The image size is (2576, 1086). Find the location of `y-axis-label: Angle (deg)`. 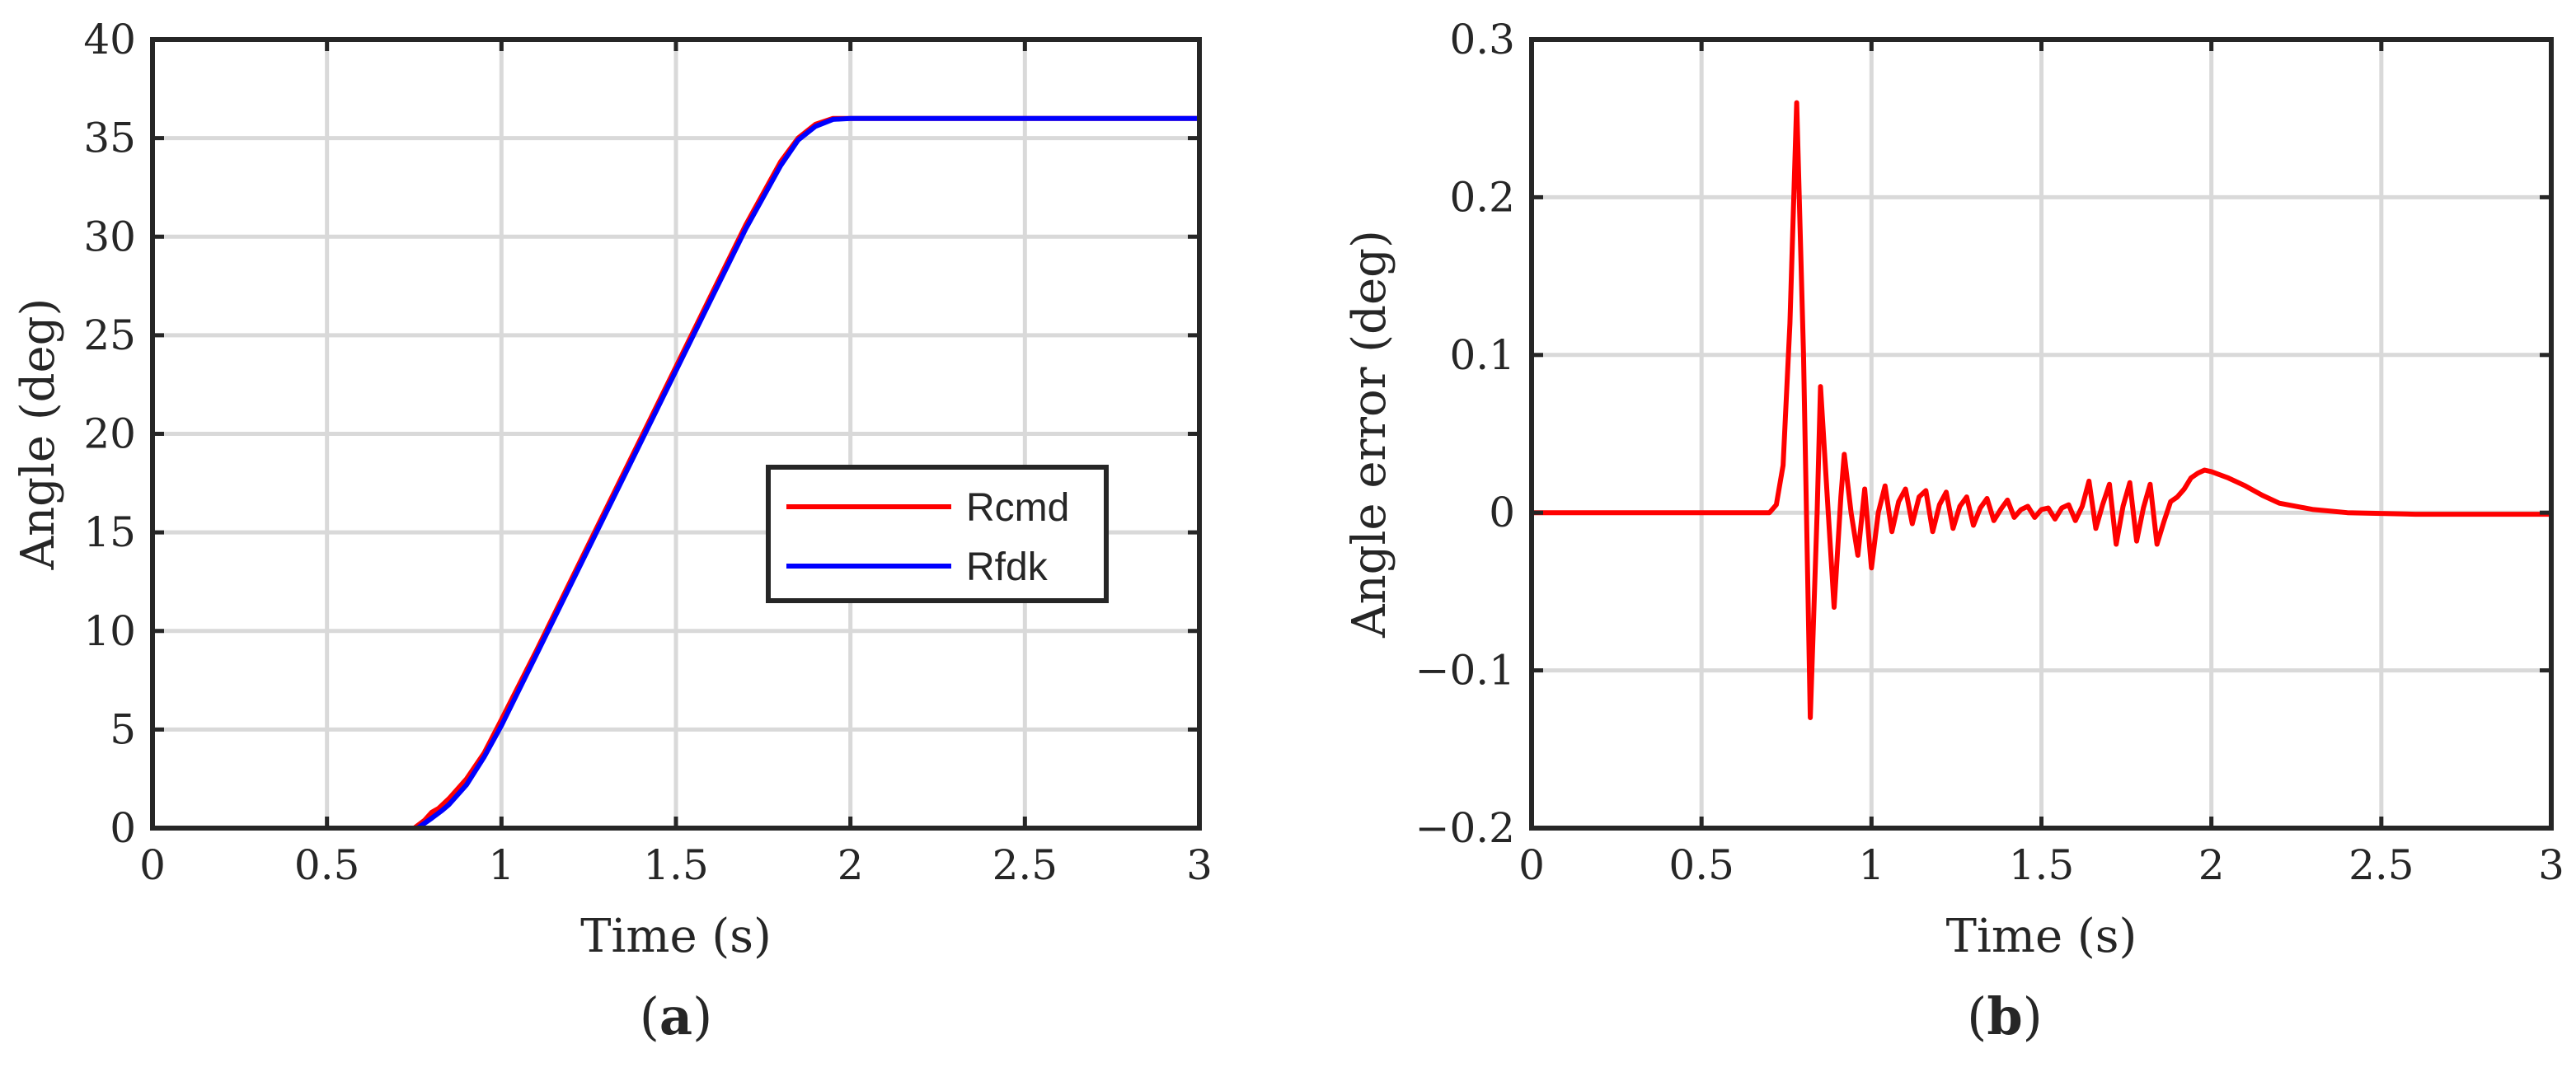

y-axis-label: Angle (deg) is located at coordinates (39, 434).